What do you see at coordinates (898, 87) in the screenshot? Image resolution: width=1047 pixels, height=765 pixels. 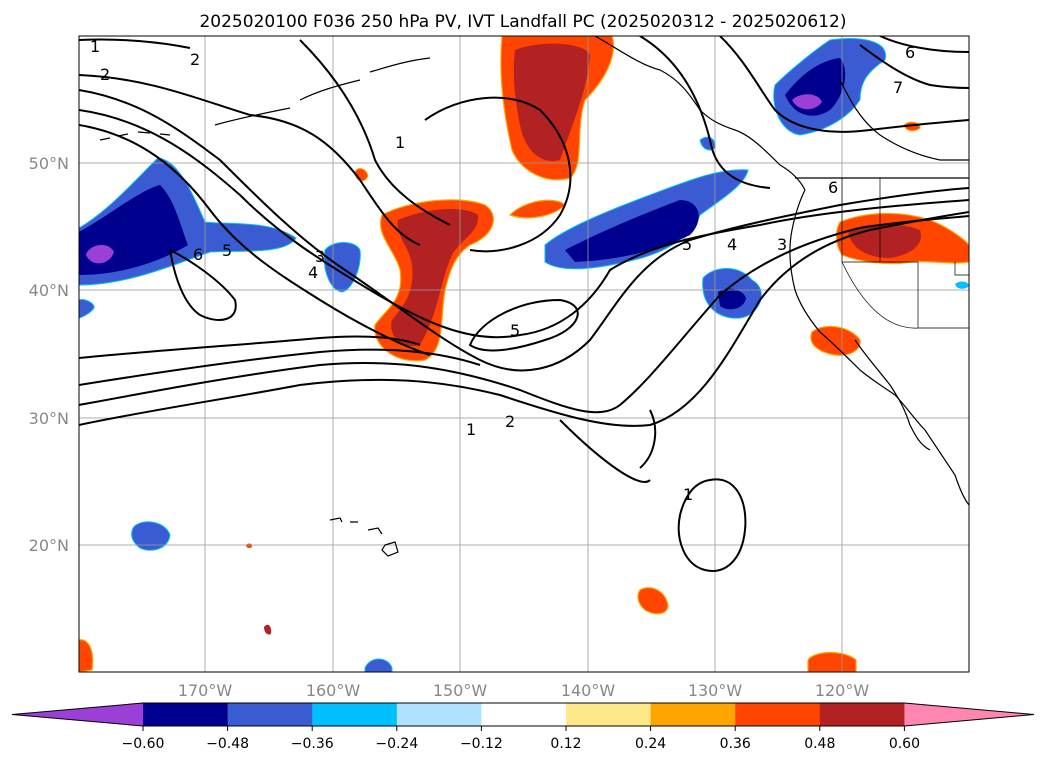 I see `contour-label: 7` at bounding box center [898, 87].